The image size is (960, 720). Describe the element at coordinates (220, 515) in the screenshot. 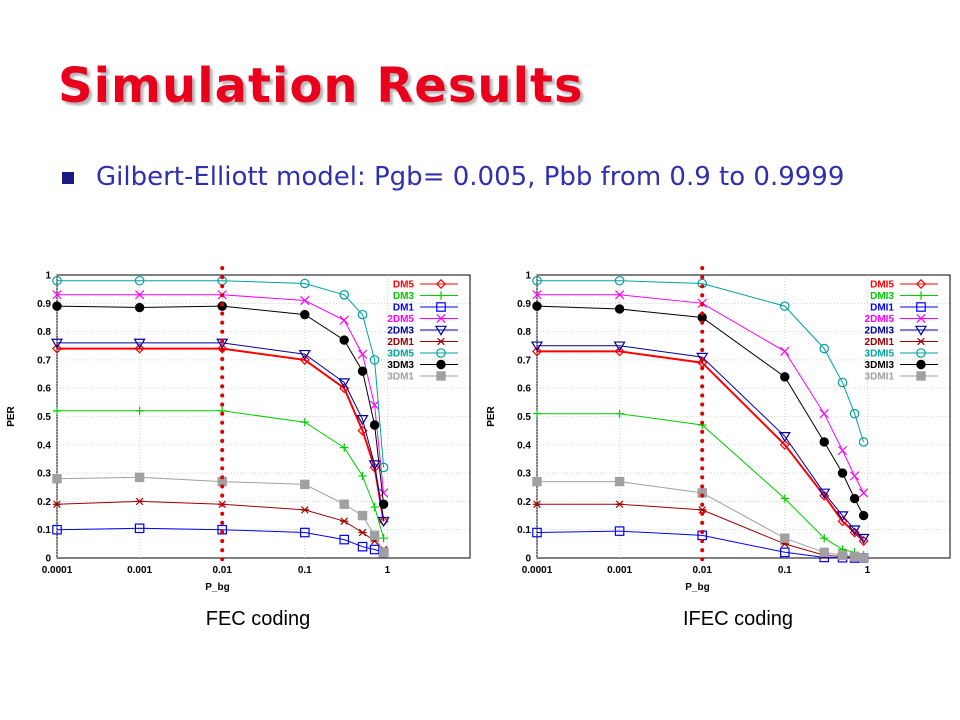

I see `series-3DM1` at that location.